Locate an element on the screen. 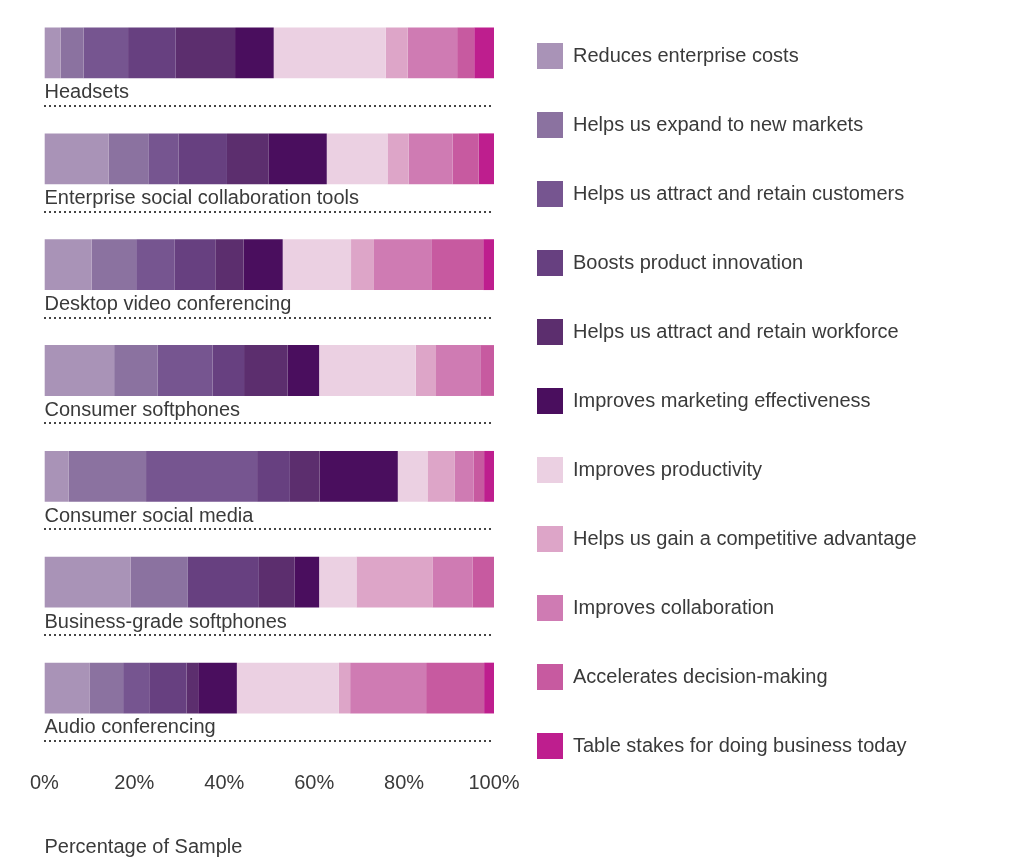 The width and height of the screenshot is (1022, 867). legend-label: Boosts product innovation is located at coordinates (688, 261).